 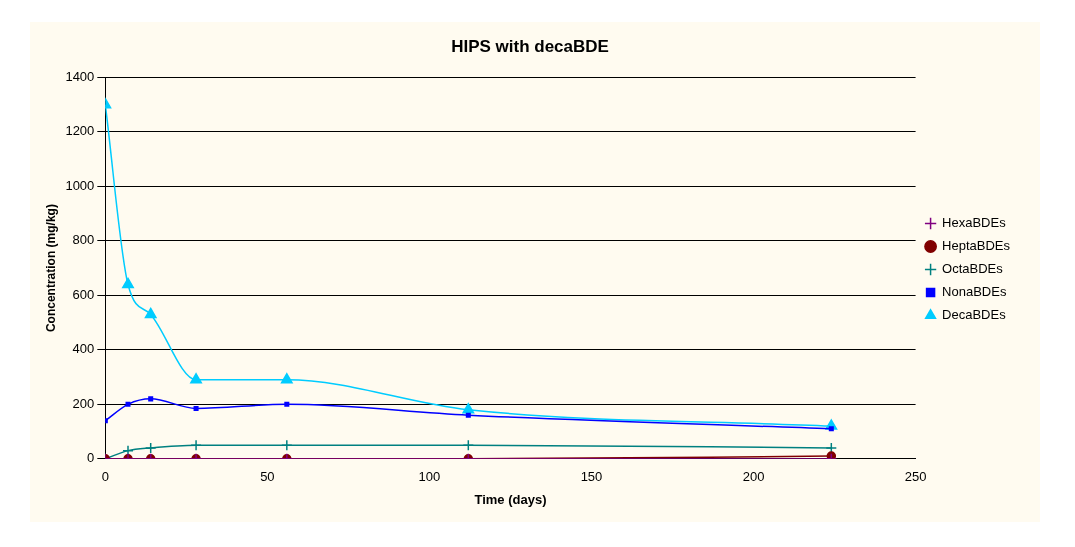 I want to click on y-axis-title: Concentration (mg/kg), so click(x=50, y=268).